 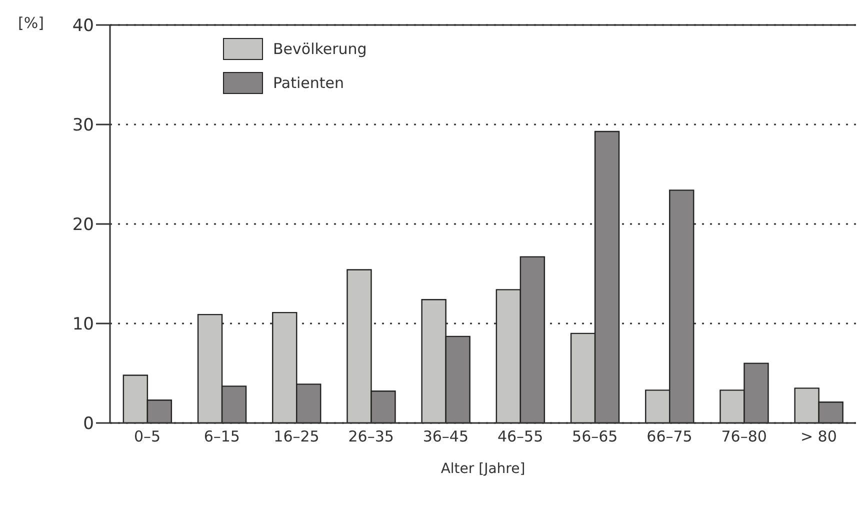 I want to click on x-tick-label: 6–15, so click(x=222, y=437).